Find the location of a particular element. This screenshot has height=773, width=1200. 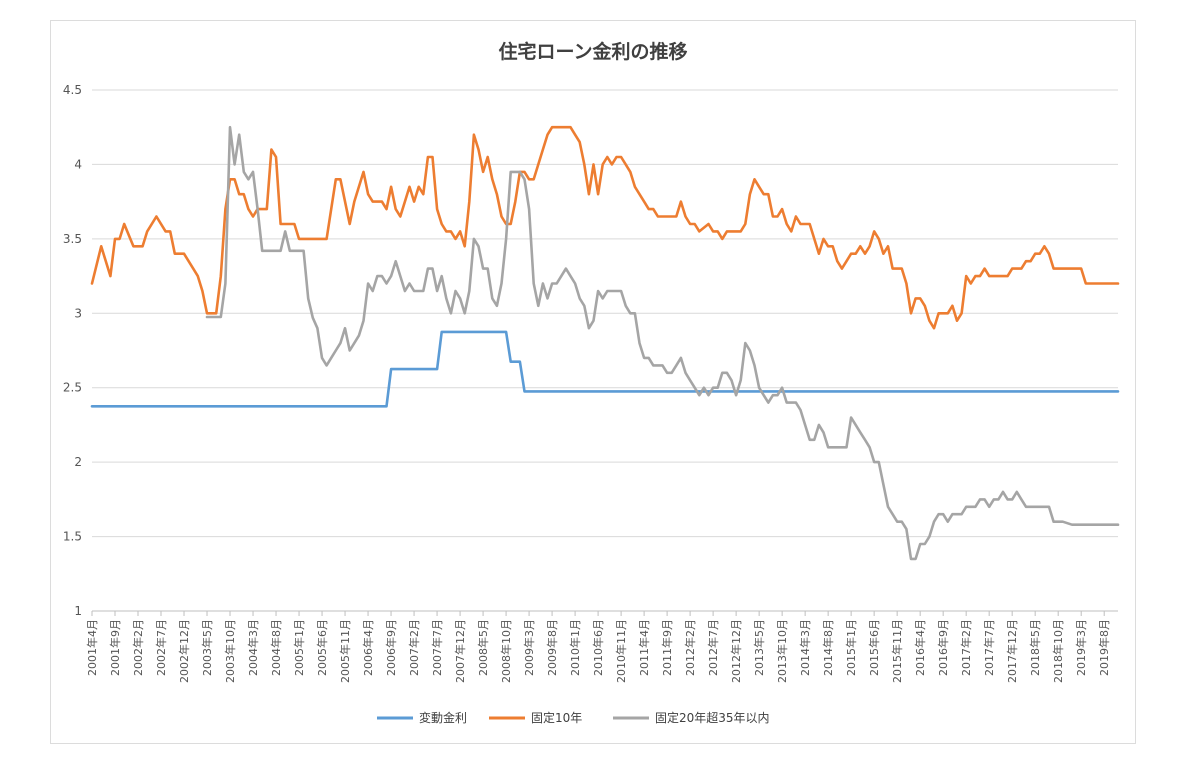

x-tick-label: 2013年5月 is located at coordinates (759, 647).